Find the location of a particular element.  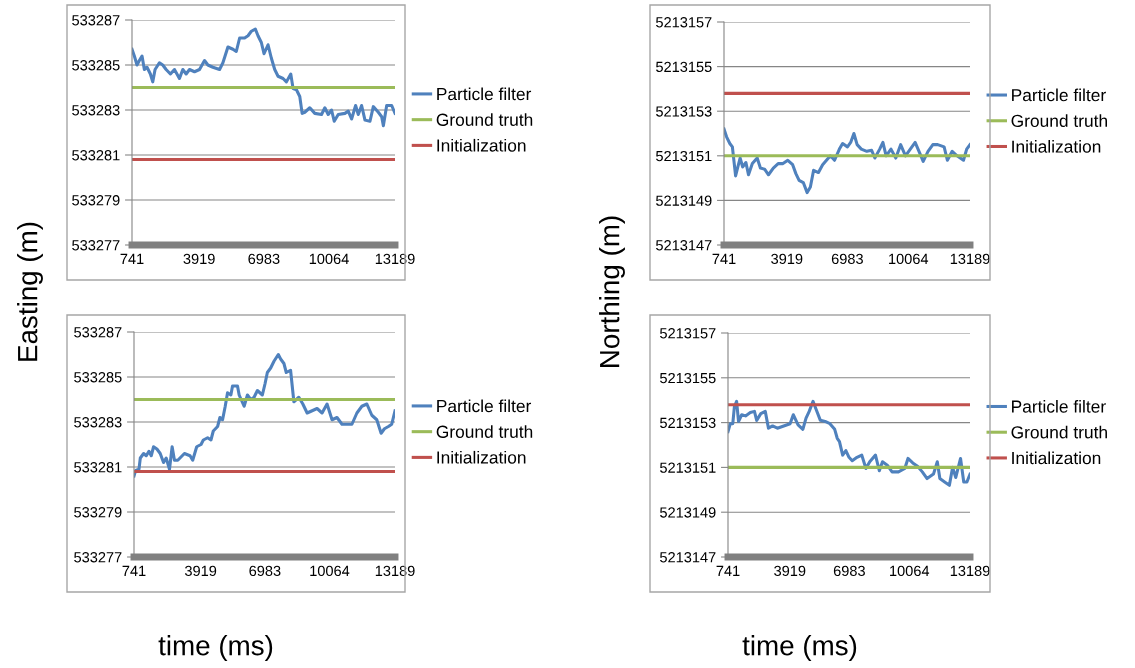

y-axis-title: Easting (m) is located at coordinates (30, 291).